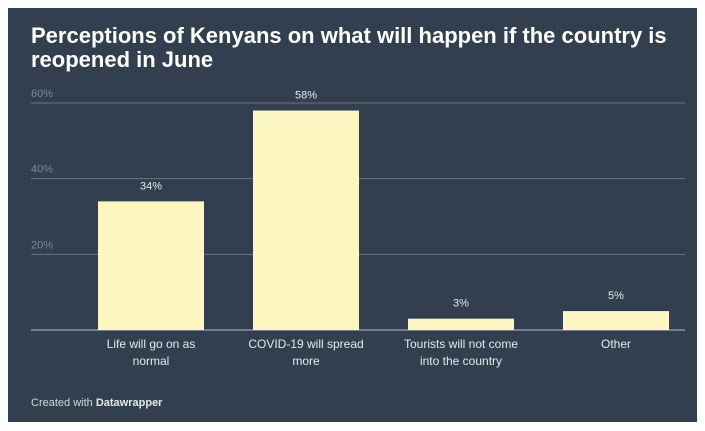  What do you see at coordinates (151, 186) in the screenshot?
I see `value-label: 34%` at bounding box center [151, 186].